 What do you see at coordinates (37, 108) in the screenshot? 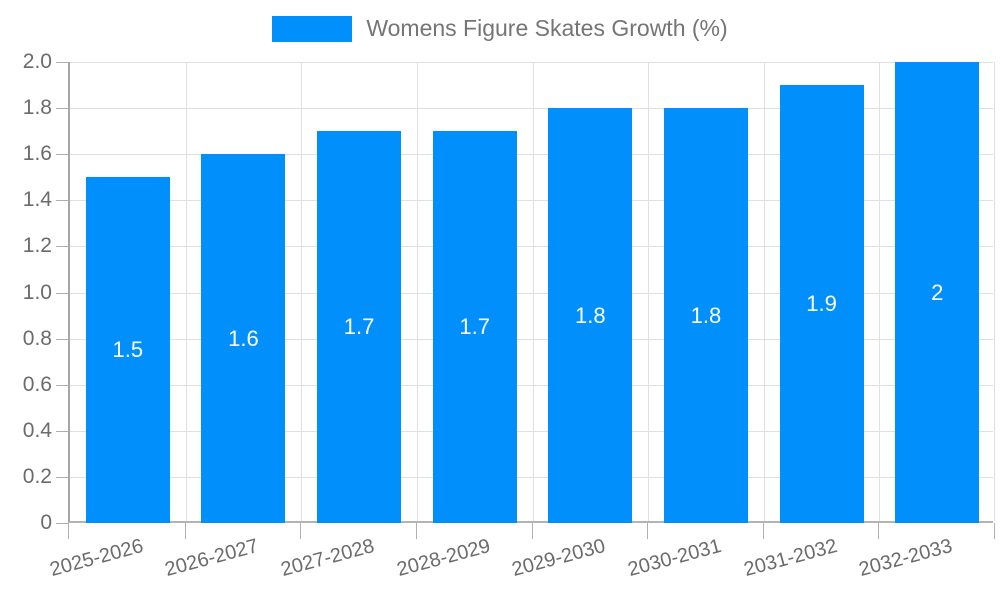
I see `y-axis-tick-label: 1.8` at bounding box center [37, 108].